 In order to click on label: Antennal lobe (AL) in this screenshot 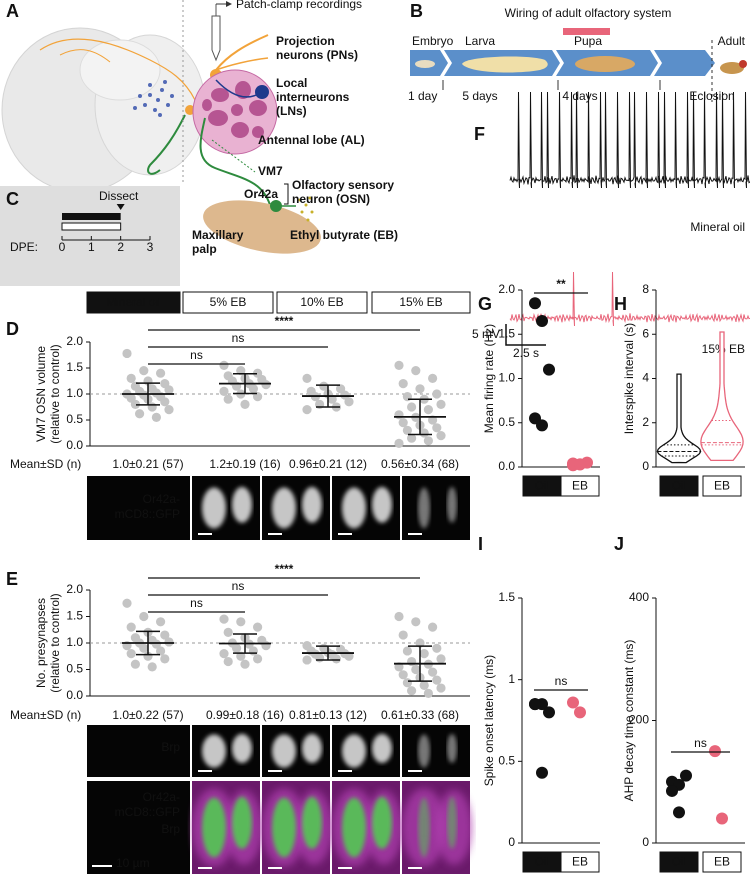, I will do `click(311, 140)`.